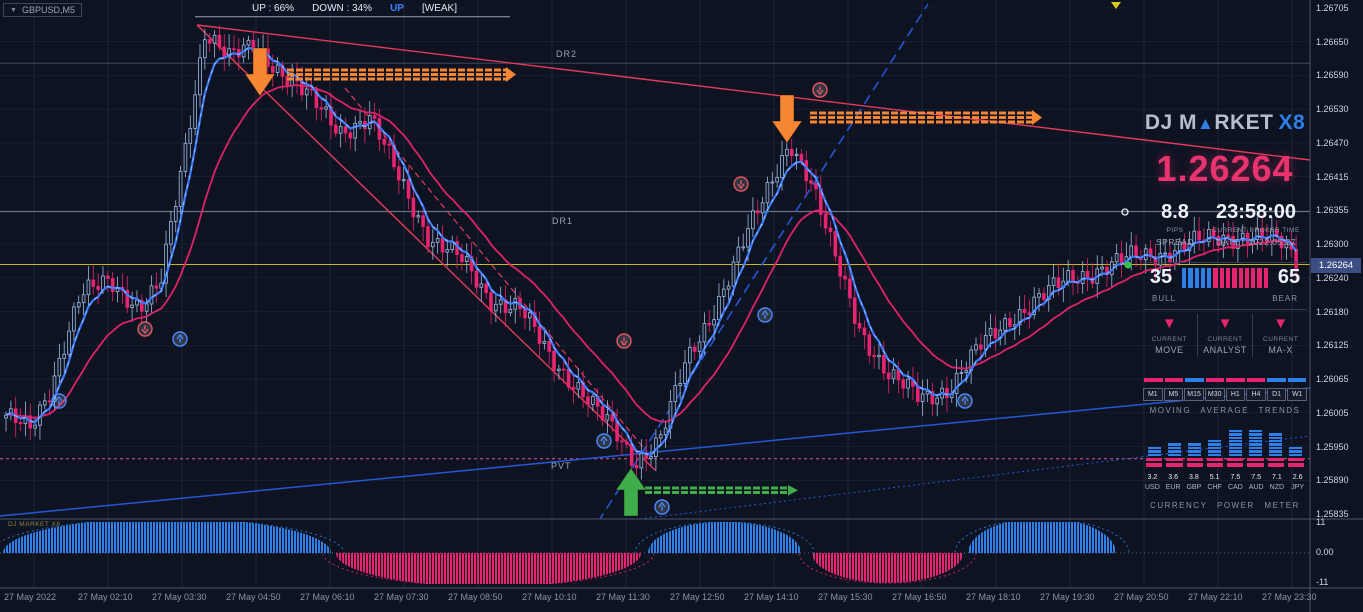 The width and height of the screenshot is (1363, 612). Describe the element at coordinates (1152, 487) in the screenshot. I see `currency-code-label: USD` at that location.